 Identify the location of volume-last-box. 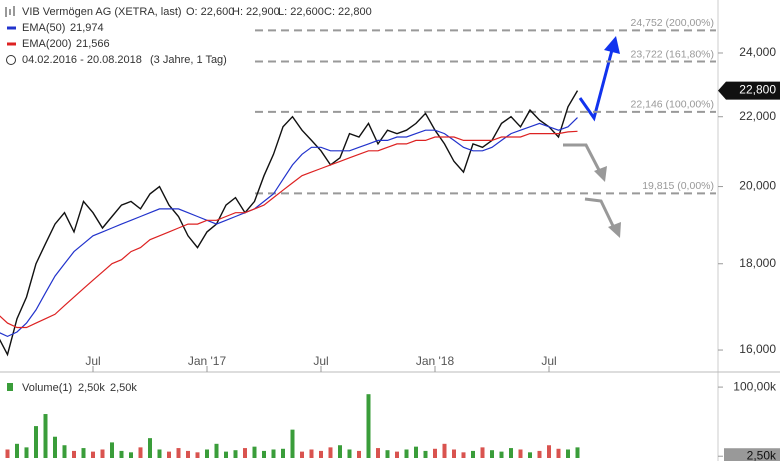
(752, 454).